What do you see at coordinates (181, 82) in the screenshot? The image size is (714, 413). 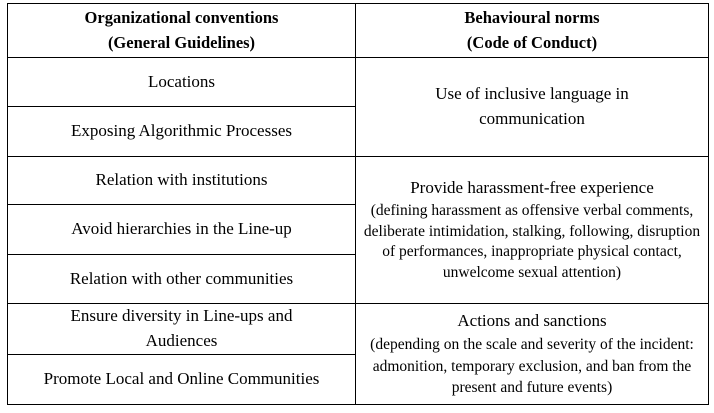 I see `convention-cell: Locations` at bounding box center [181, 82].